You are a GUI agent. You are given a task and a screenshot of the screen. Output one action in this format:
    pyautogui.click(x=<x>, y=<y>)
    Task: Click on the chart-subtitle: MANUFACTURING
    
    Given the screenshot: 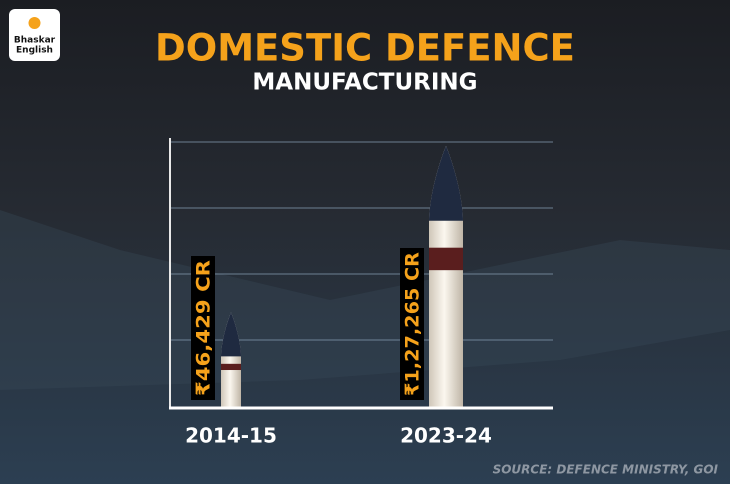 What is the action you would take?
    pyautogui.click(x=364, y=83)
    